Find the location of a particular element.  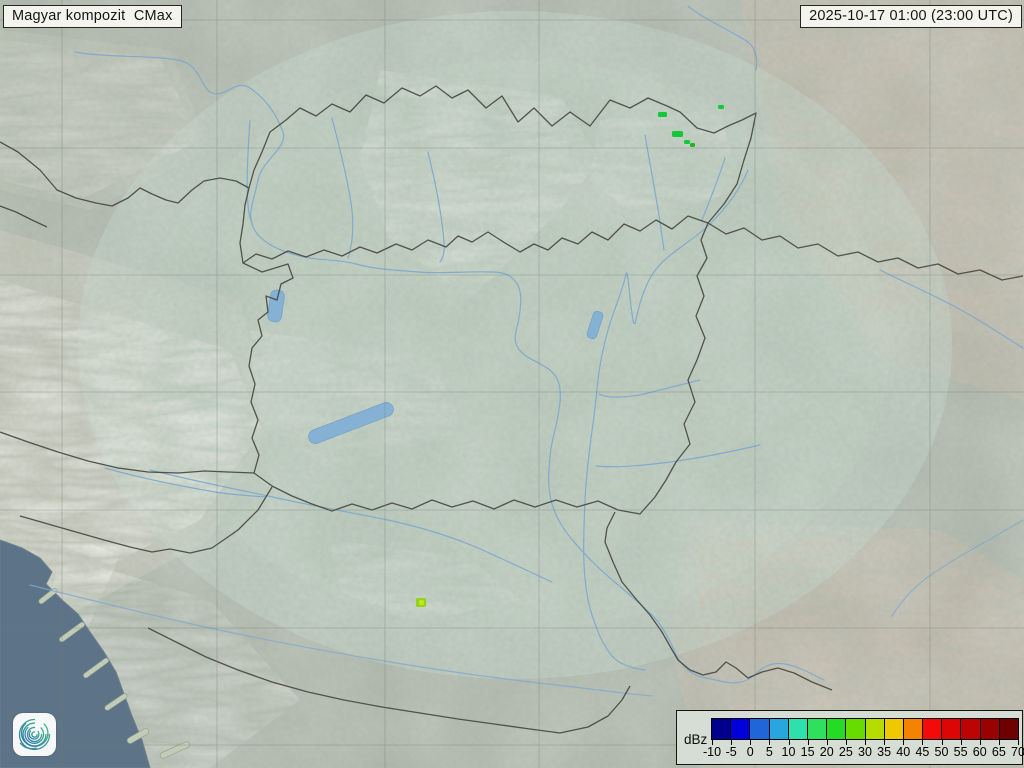

river-somes is located at coordinates (951, 309).